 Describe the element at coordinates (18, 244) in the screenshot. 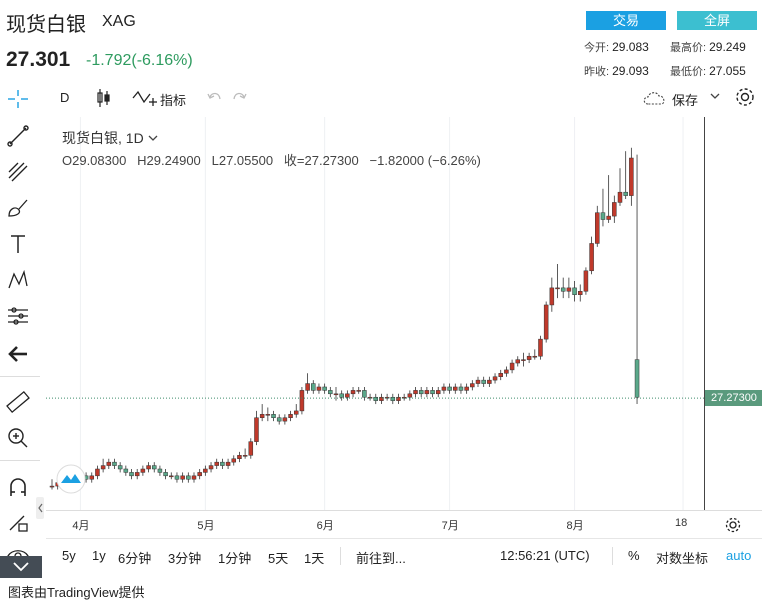

I see `text-tool-icon` at that location.